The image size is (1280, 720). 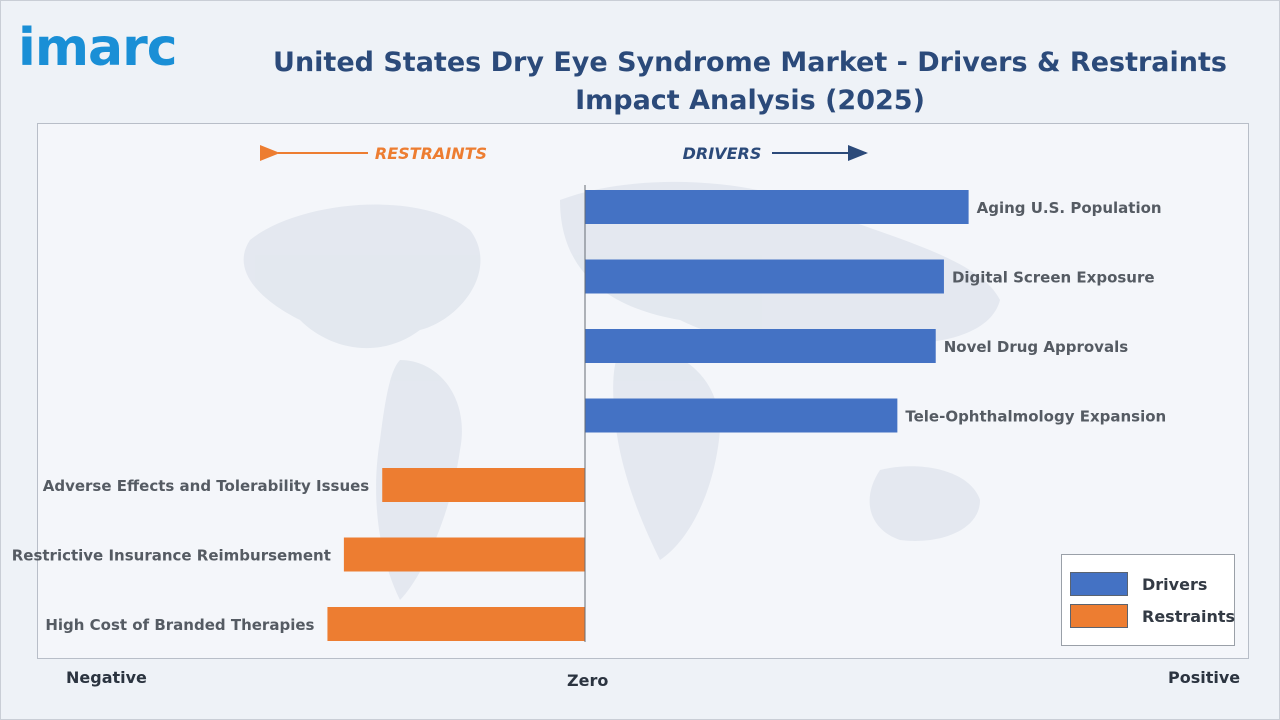 I want to click on legend-swatch-restraints, so click(x=1099, y=616).